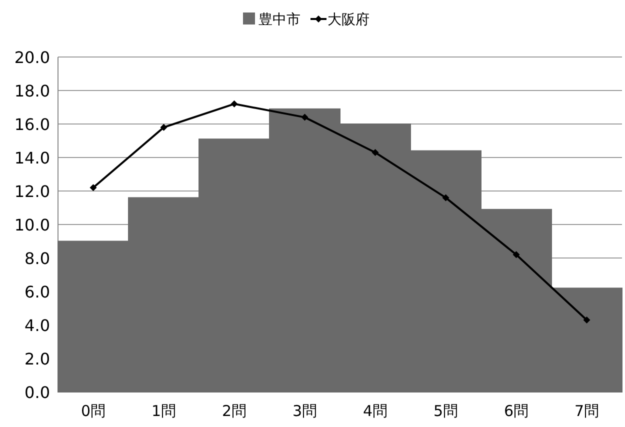 The image size is (625, 427). Describe the element at coordinates (37, 292) in the screenshot. I see `y-tick-label: 6.0` at that location.